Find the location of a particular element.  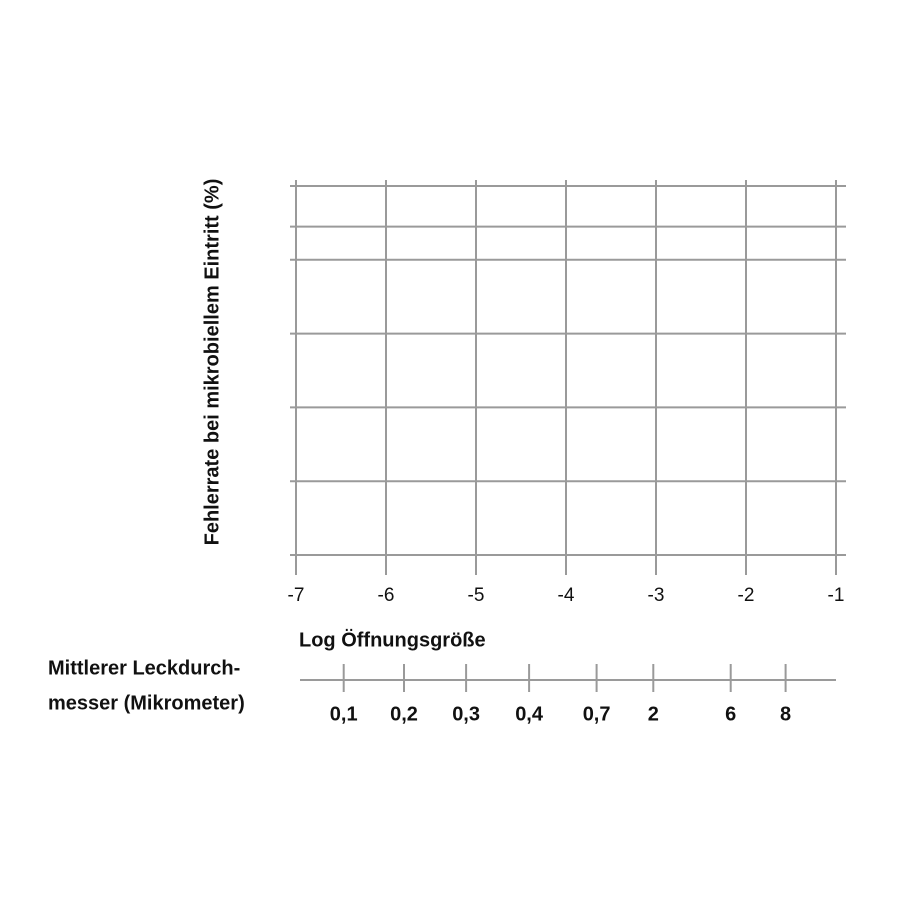

x-tick-label: -4 is located at coordinates (566, 595).